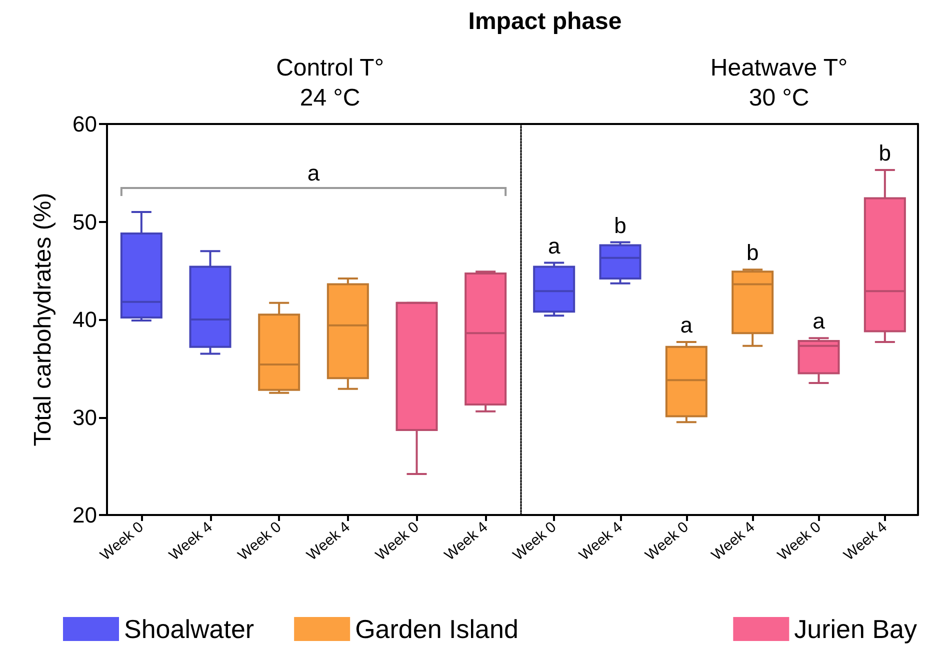  Describe the element at coordinates (43, 319) in the screenshot. I see `y-axis-title: Total carbohydrates (%)` at that location.